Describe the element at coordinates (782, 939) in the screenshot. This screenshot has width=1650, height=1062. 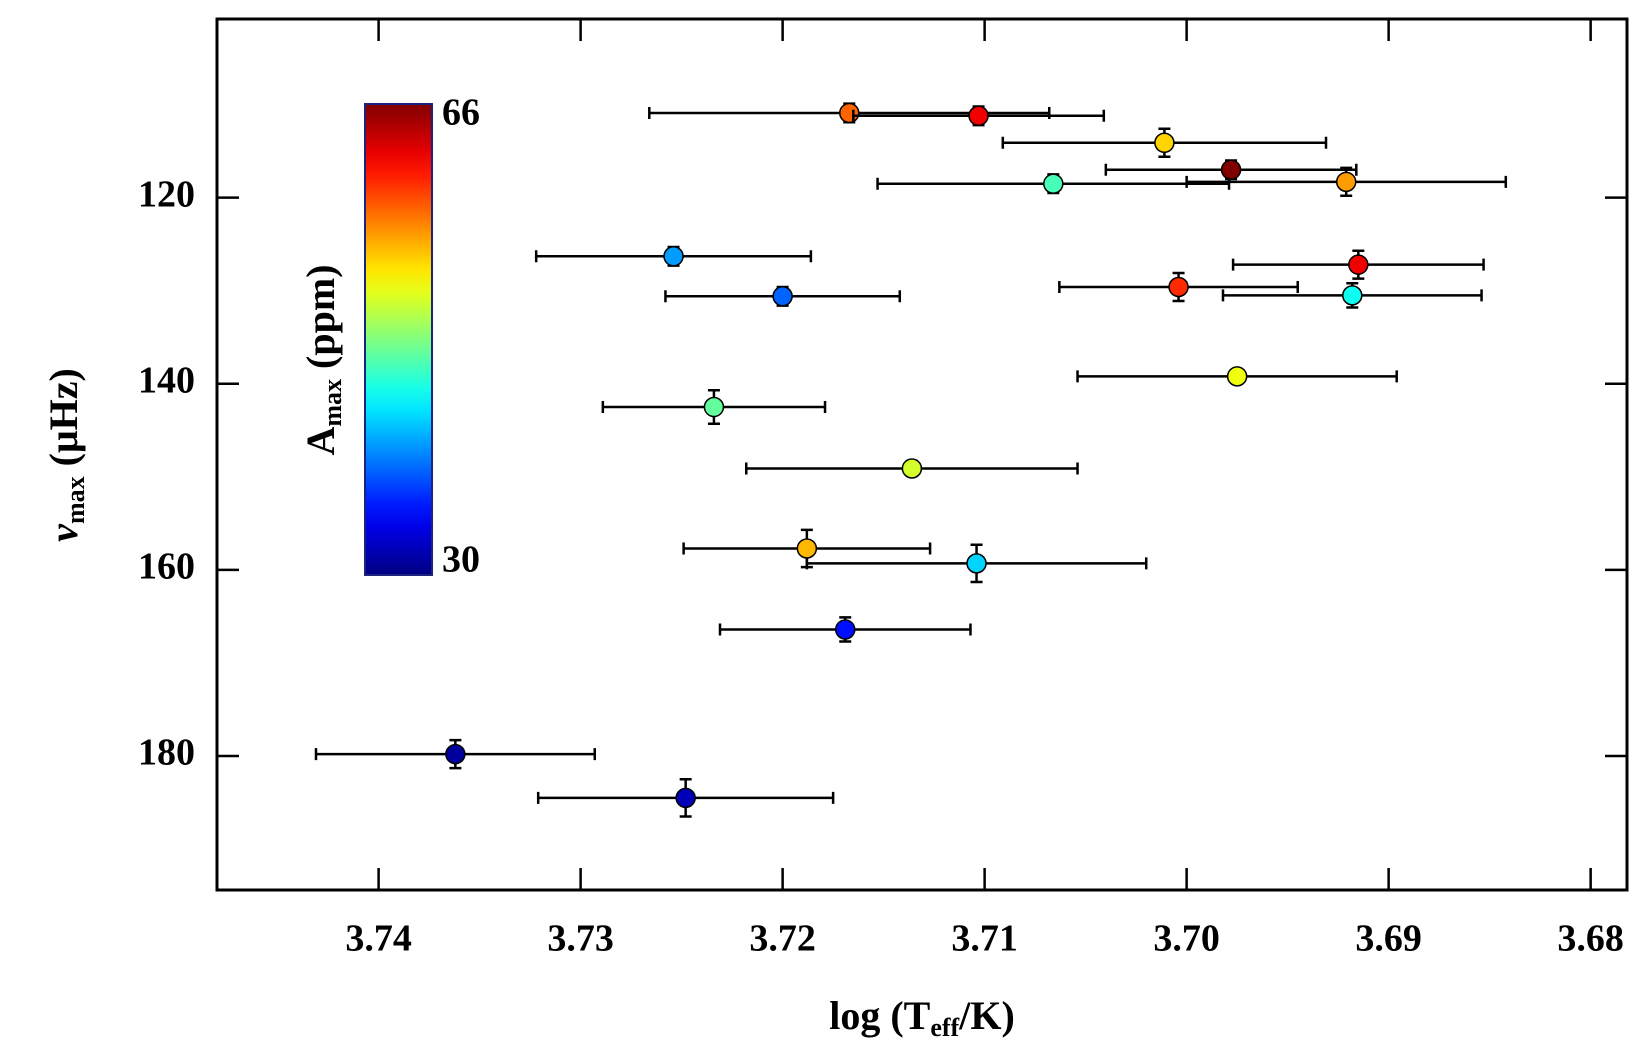
I see `x-tick-label: 3.72` at that location.